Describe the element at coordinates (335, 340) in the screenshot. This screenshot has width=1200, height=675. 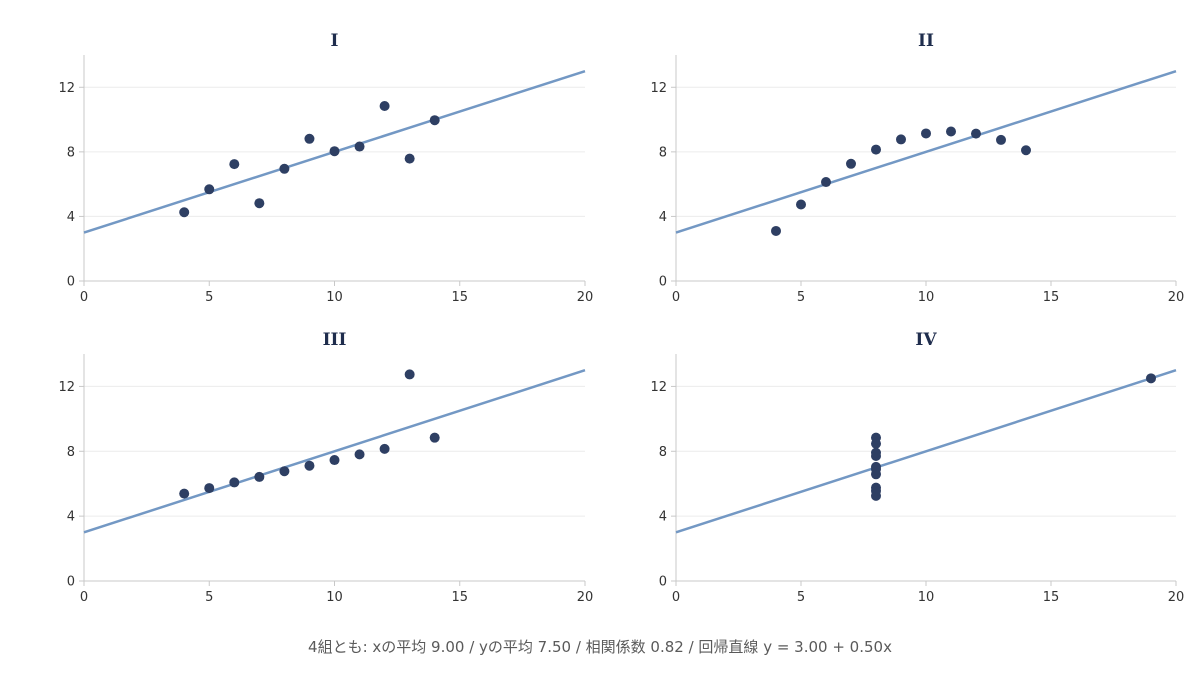
I see `panel-title: III` at that location.